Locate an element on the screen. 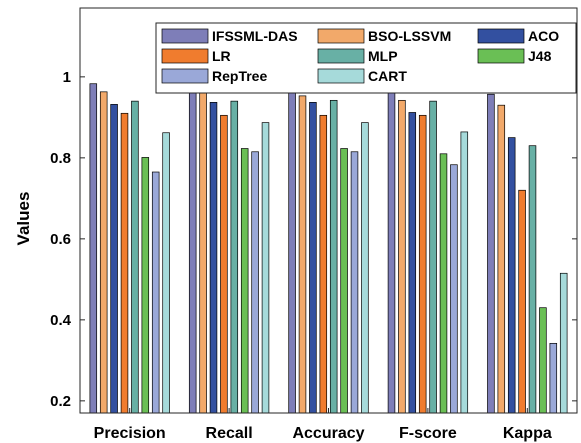 The image size is (581, 443). legend-swatch-j48 is located at coordinates (501, 56).